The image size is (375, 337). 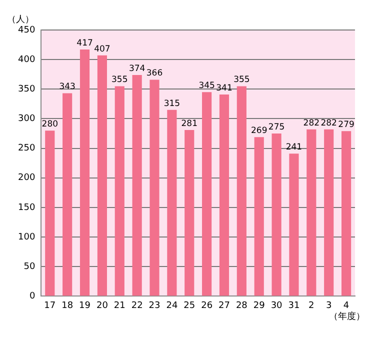 I want to click on data-label: 417, so click(x=84, y=43).